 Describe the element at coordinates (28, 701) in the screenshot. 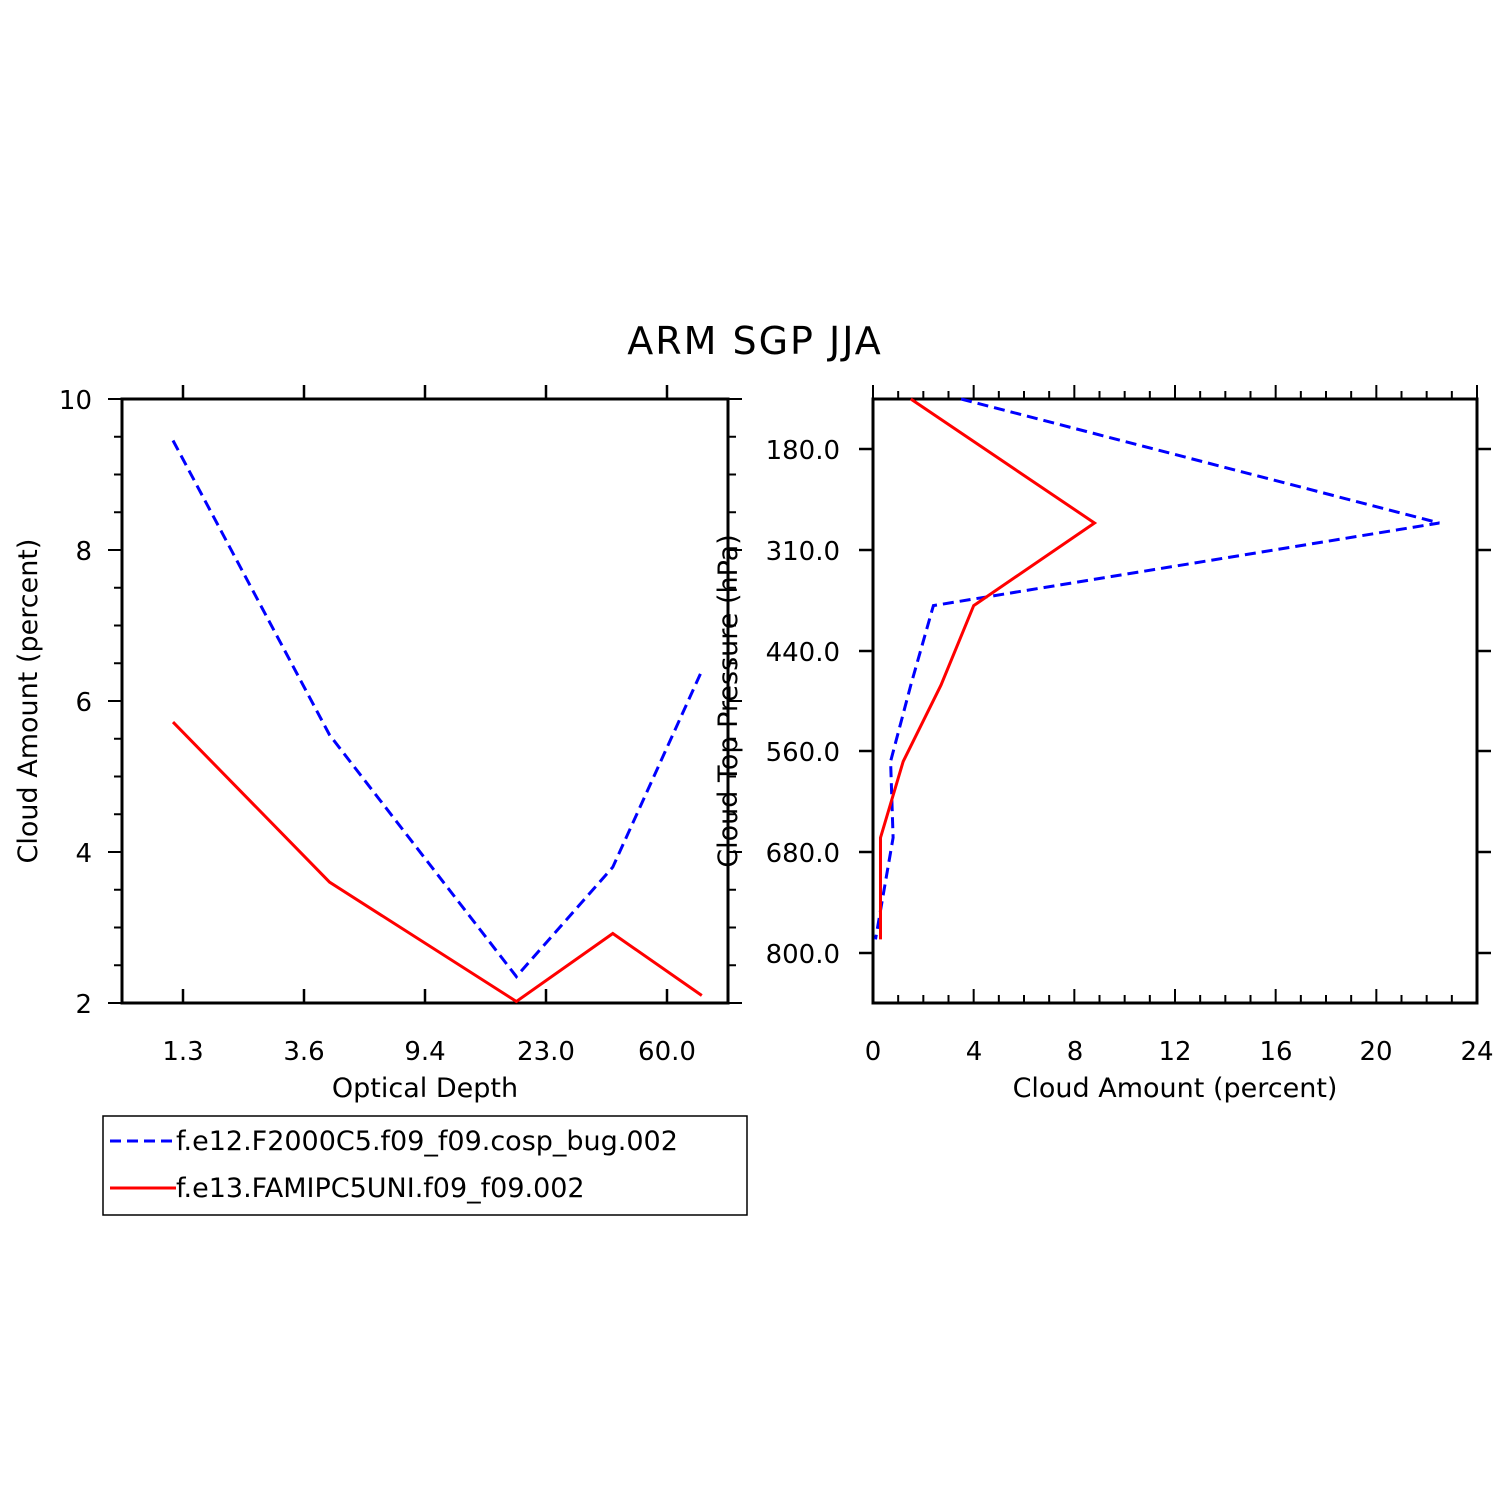

I see `left-y-axis-label: Cloud Amount (percent)` at that location.